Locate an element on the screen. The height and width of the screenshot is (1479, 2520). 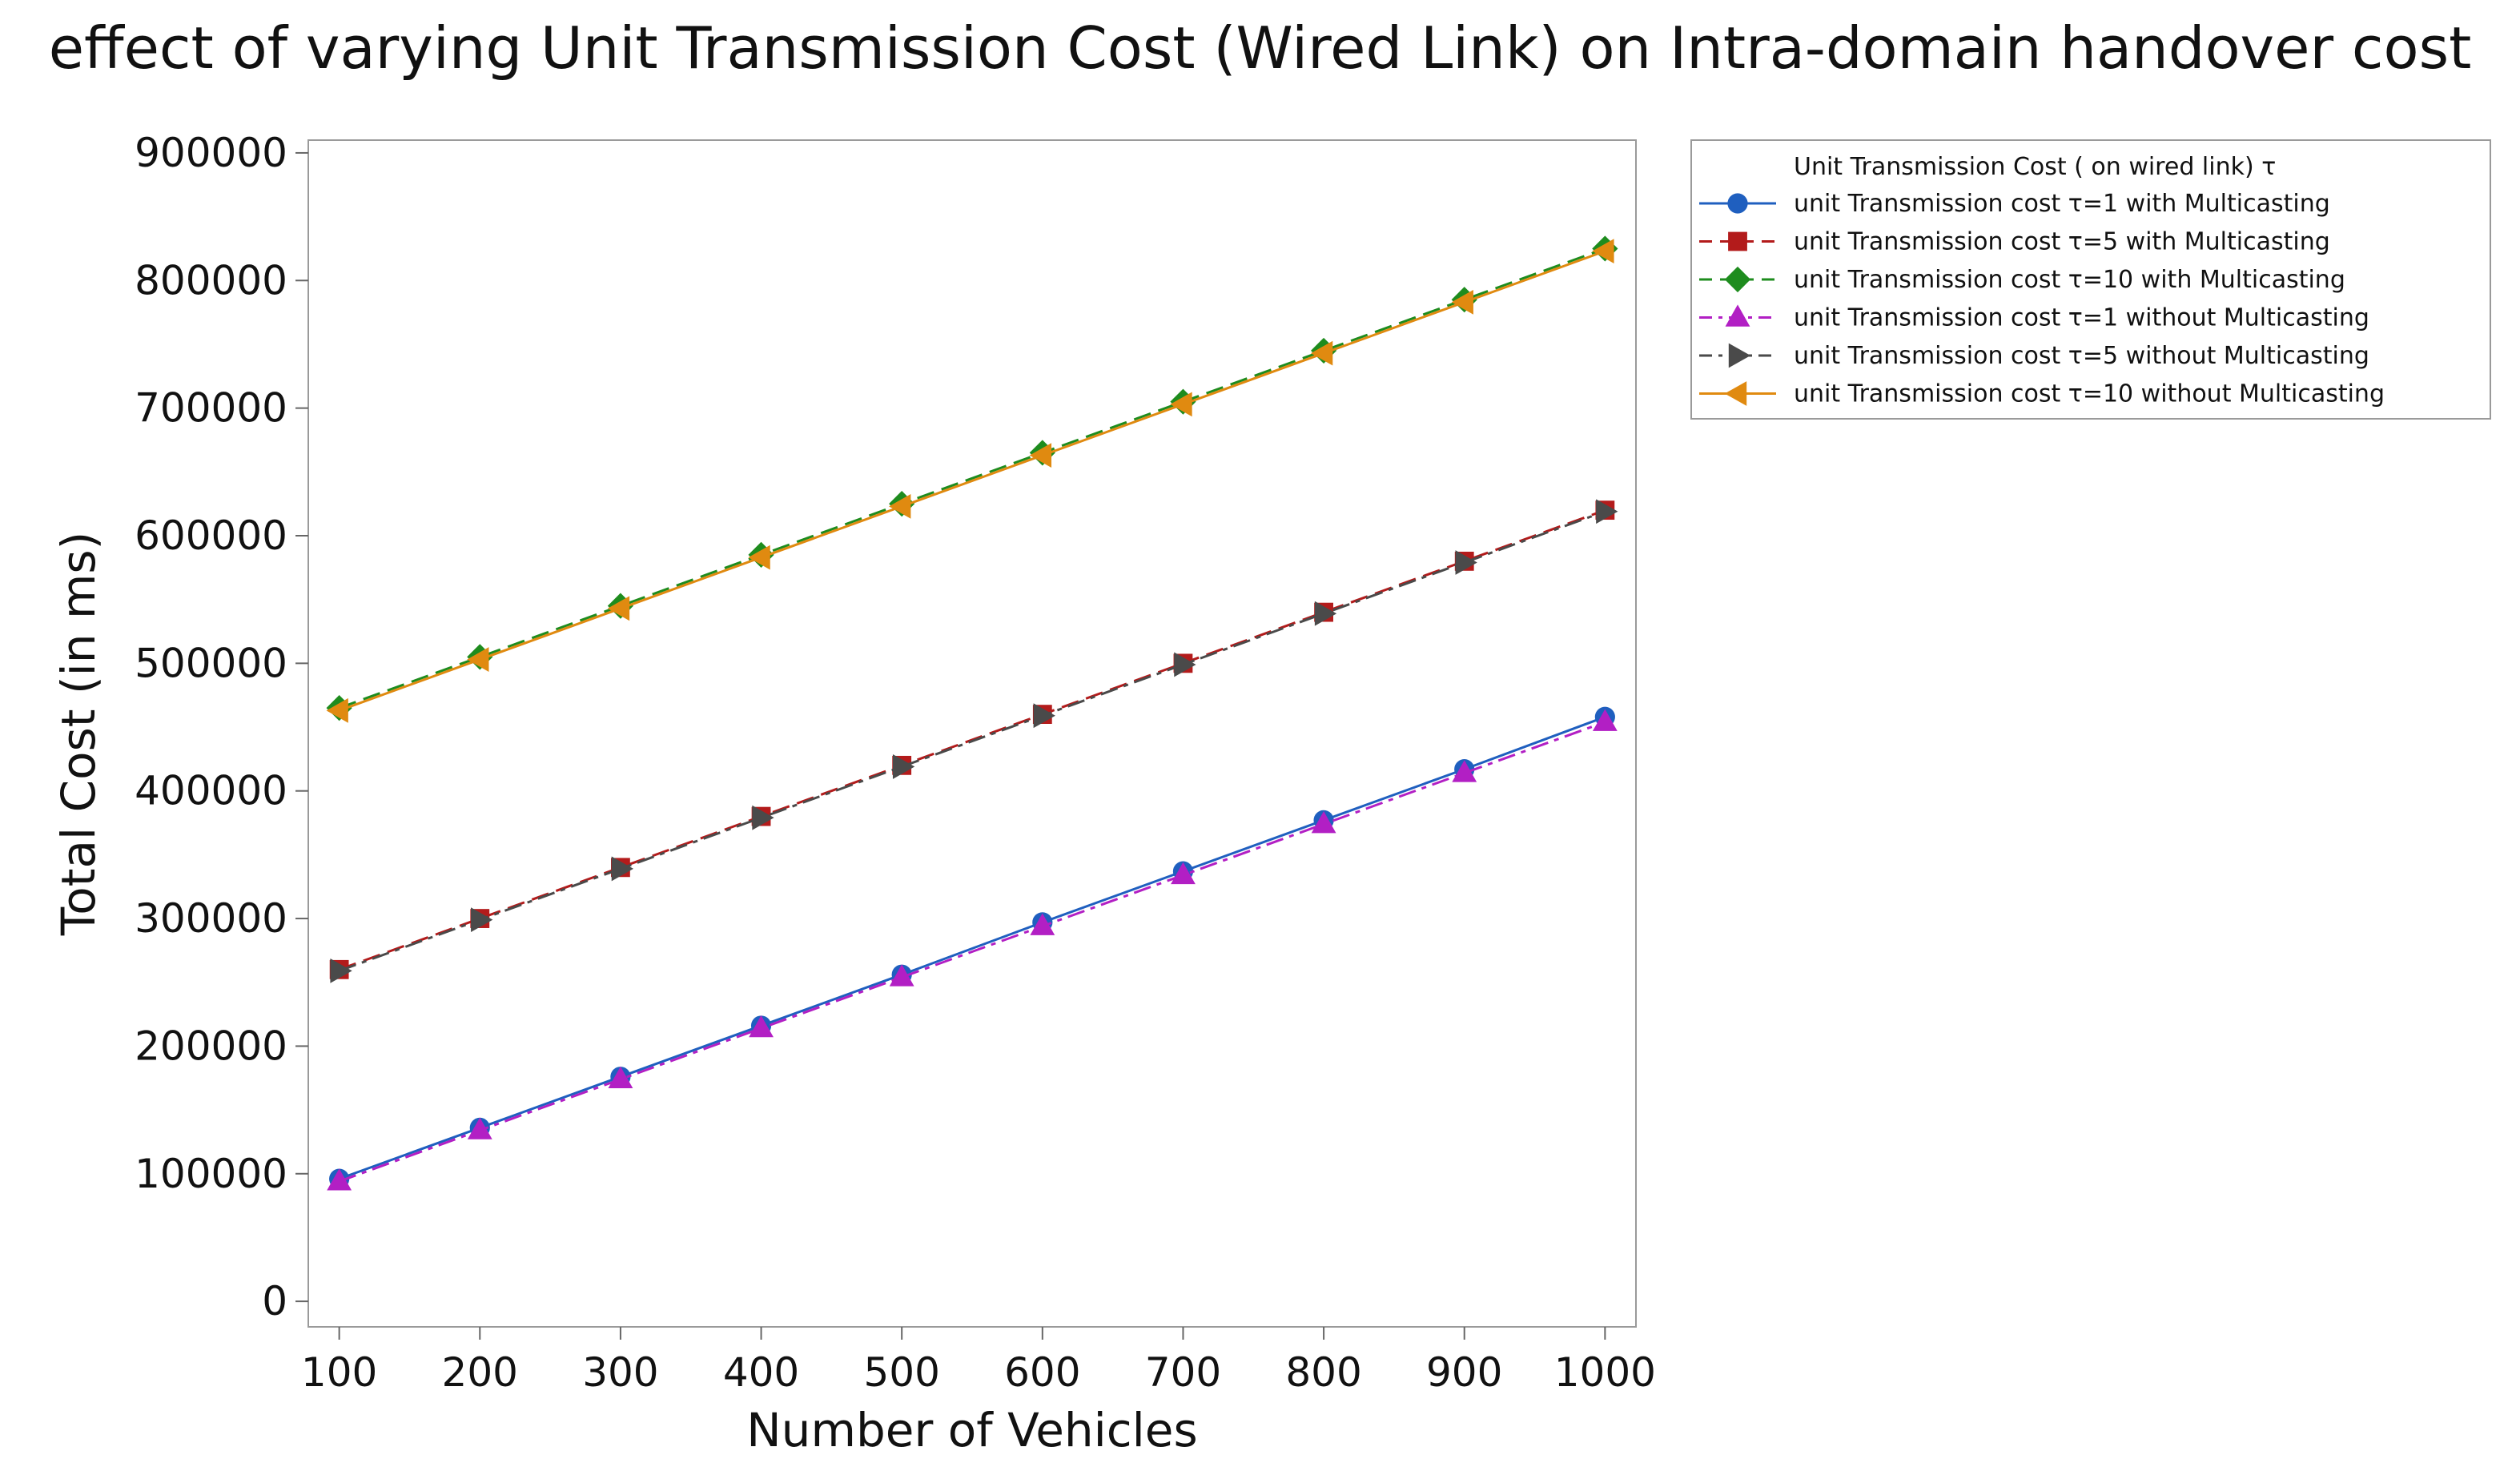
y-tick-label: 300000 is located at coordinates (211, 918).